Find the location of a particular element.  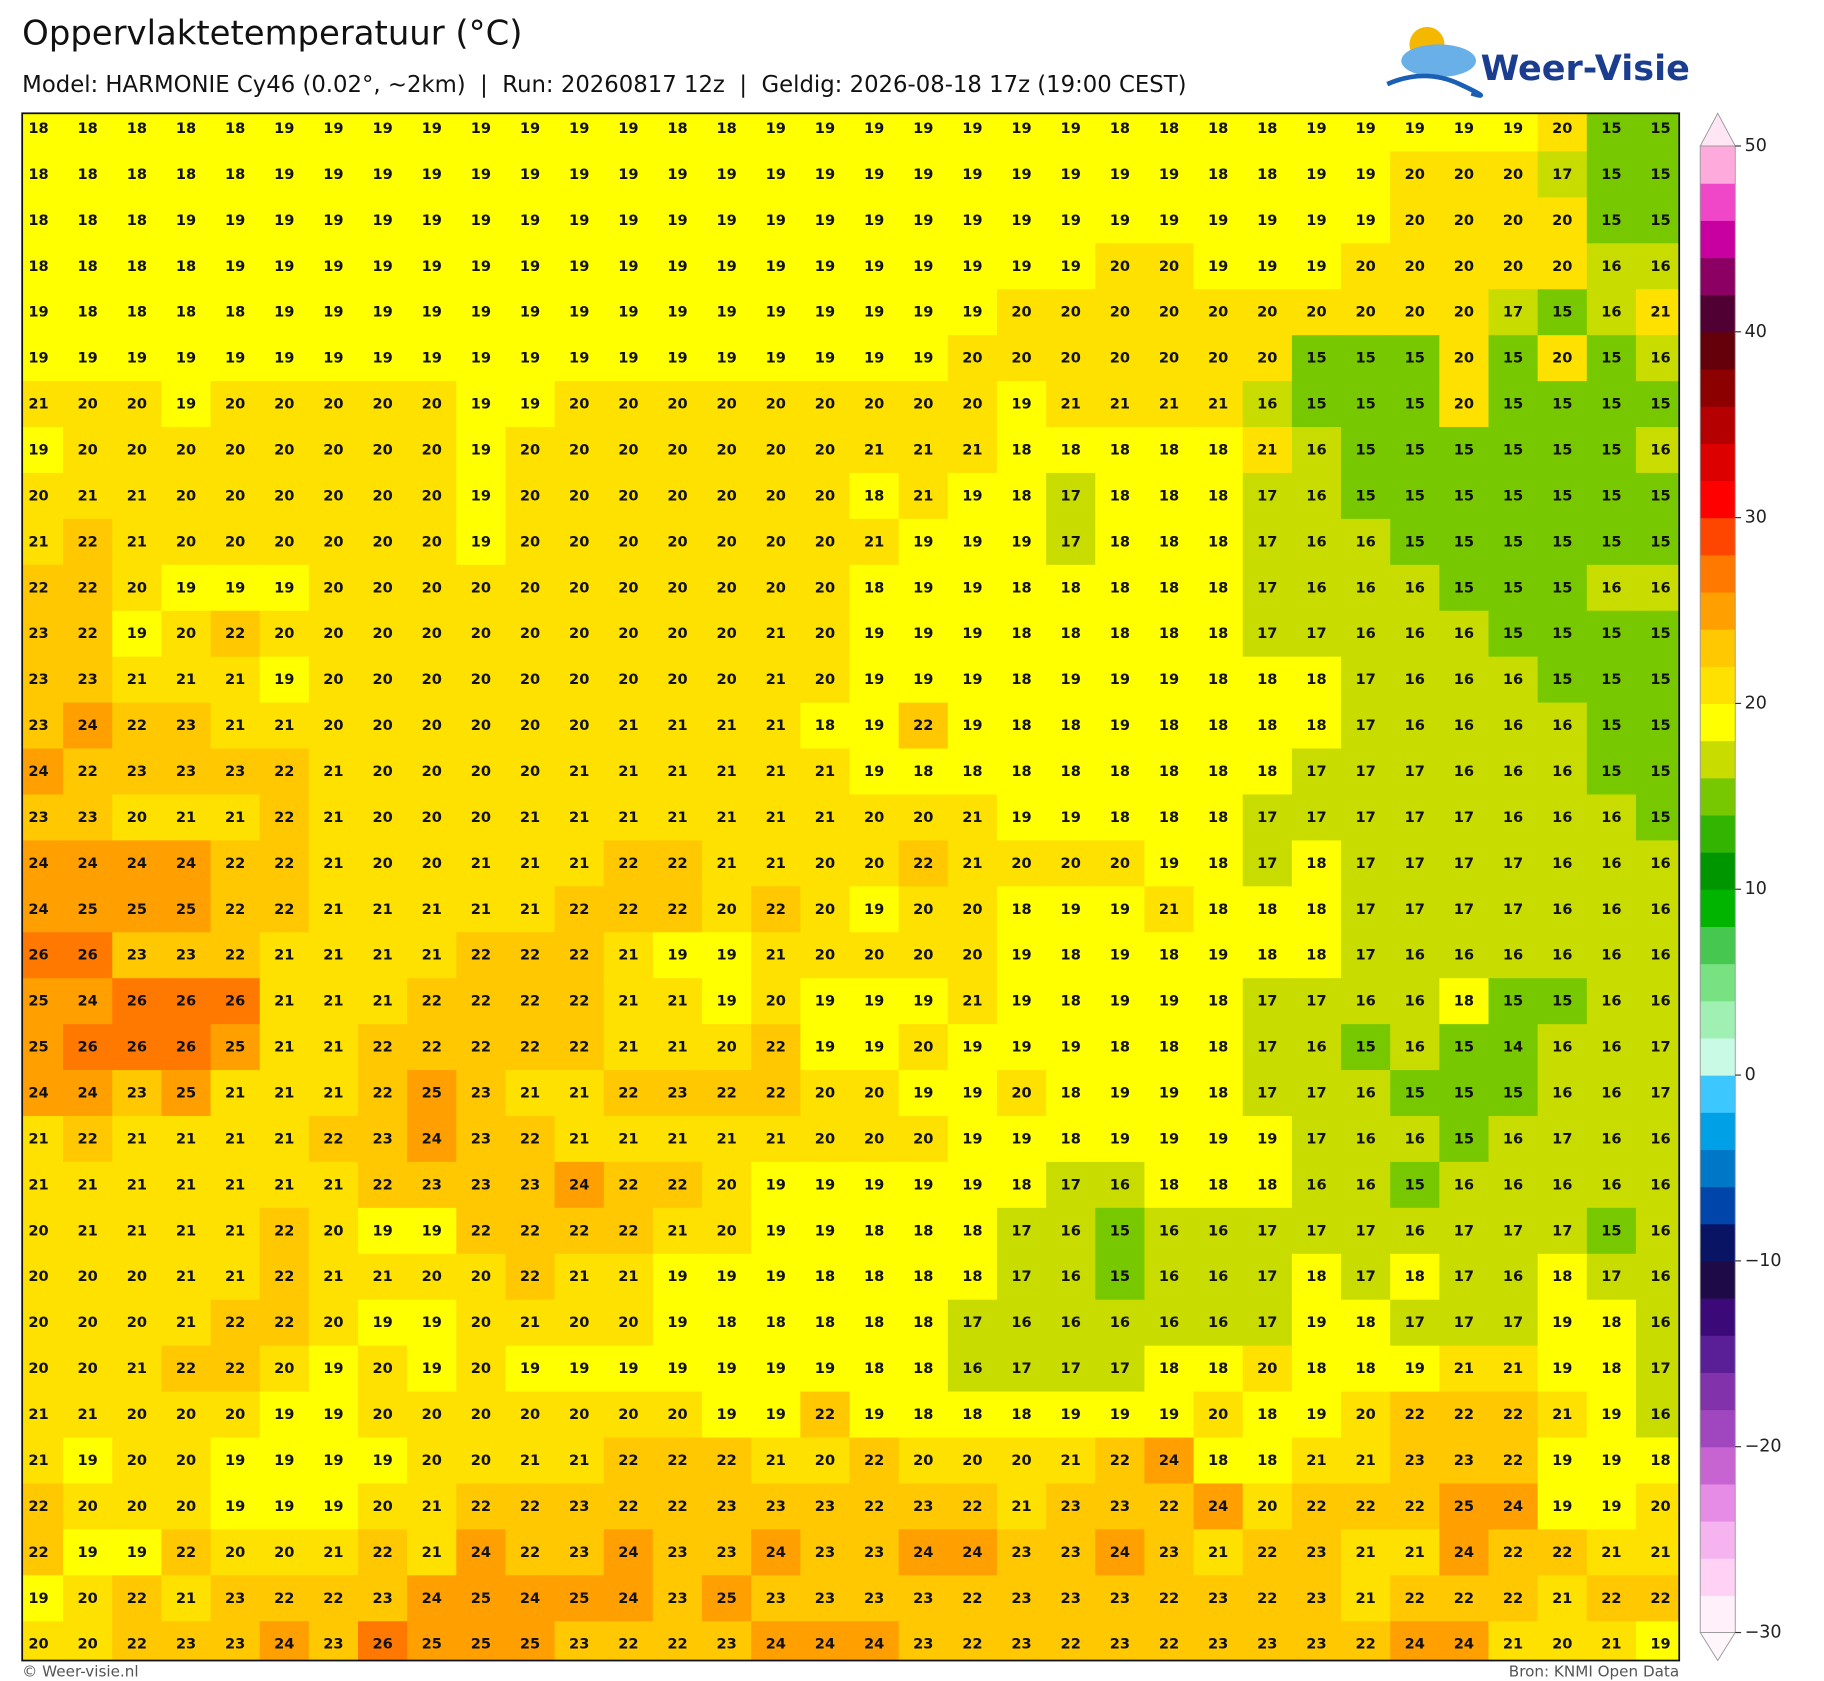

temperature-label: 25 is located at coordinates (579, 1598).